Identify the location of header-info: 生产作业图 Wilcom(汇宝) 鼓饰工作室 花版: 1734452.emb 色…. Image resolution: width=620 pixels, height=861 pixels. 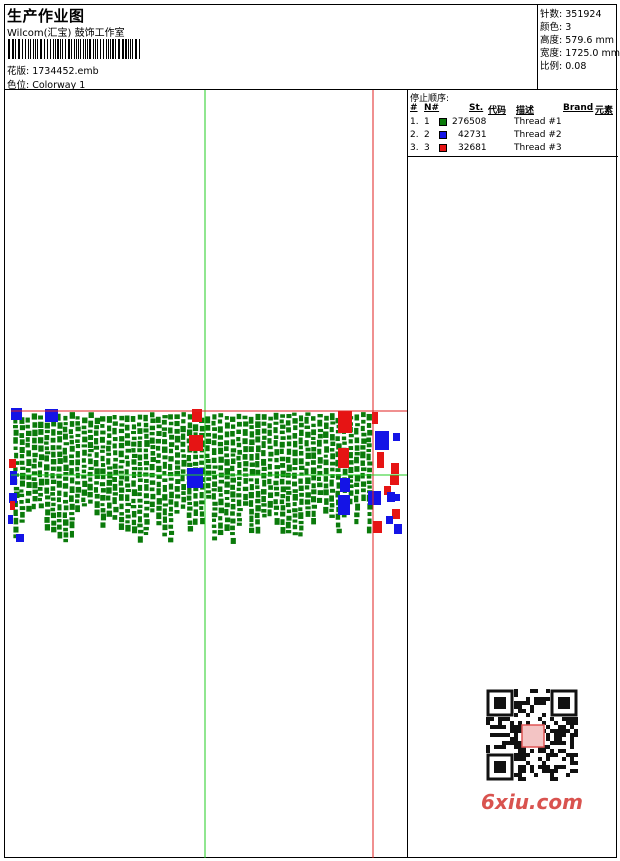
(271, 48).